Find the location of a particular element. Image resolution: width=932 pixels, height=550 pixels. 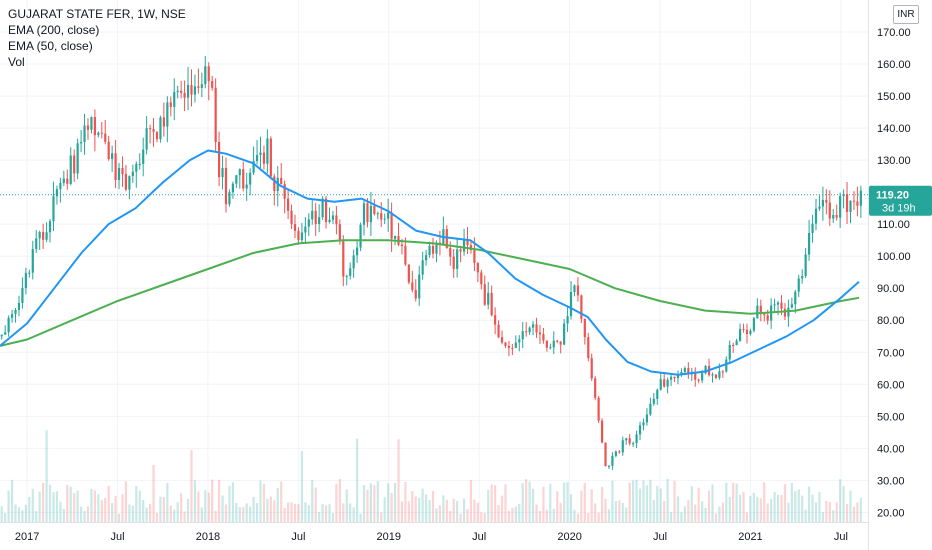

currency-button: INR is located at coordinates (906, 14).